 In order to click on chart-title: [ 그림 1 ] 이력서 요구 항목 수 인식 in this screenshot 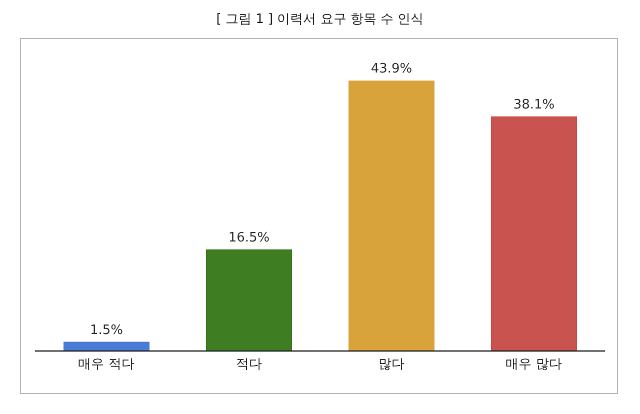, I will do `click(320, 19)`.